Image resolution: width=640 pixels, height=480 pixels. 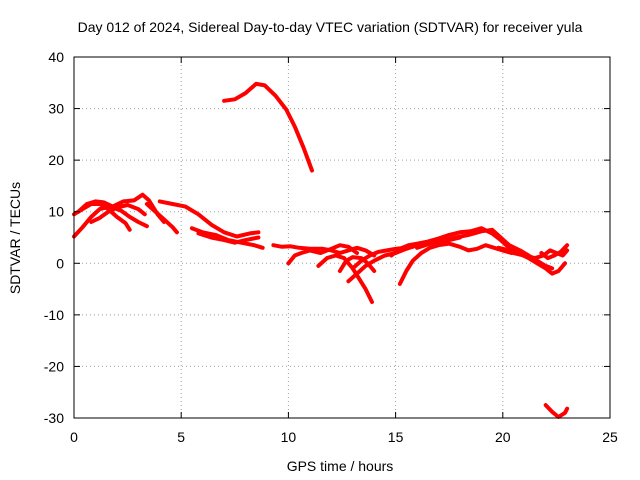 What do you see at coordinates (15, 238) in the screenshot?
I see `y-axis-label: SDTVAR / TECUs` at bounding box center [15, 238].